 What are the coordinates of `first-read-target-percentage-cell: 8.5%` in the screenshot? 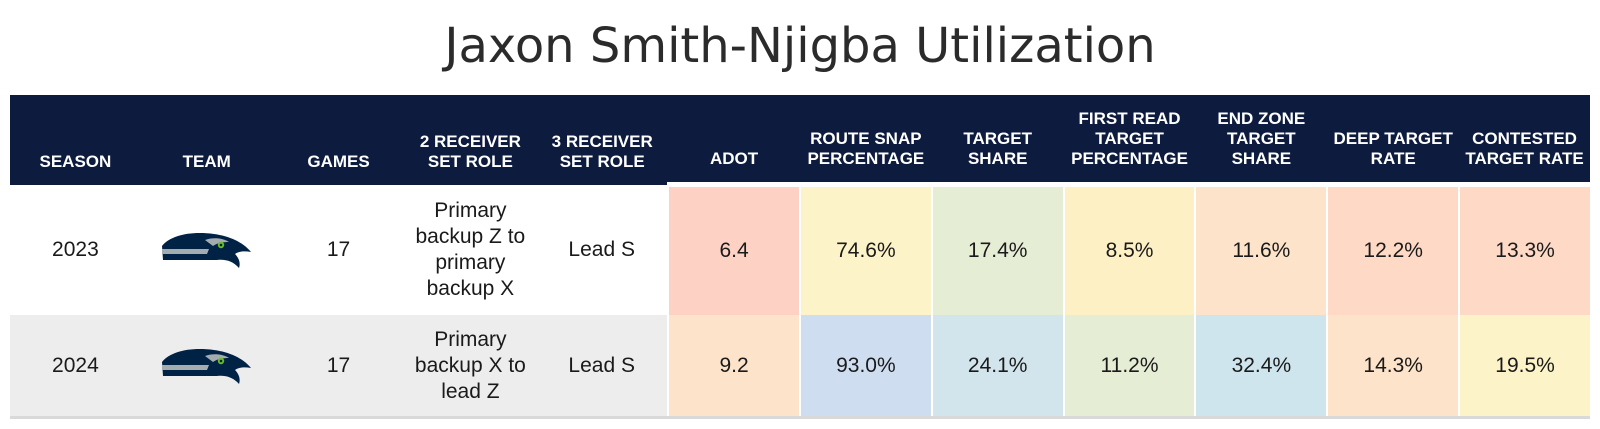 It's located at (1129, 248).